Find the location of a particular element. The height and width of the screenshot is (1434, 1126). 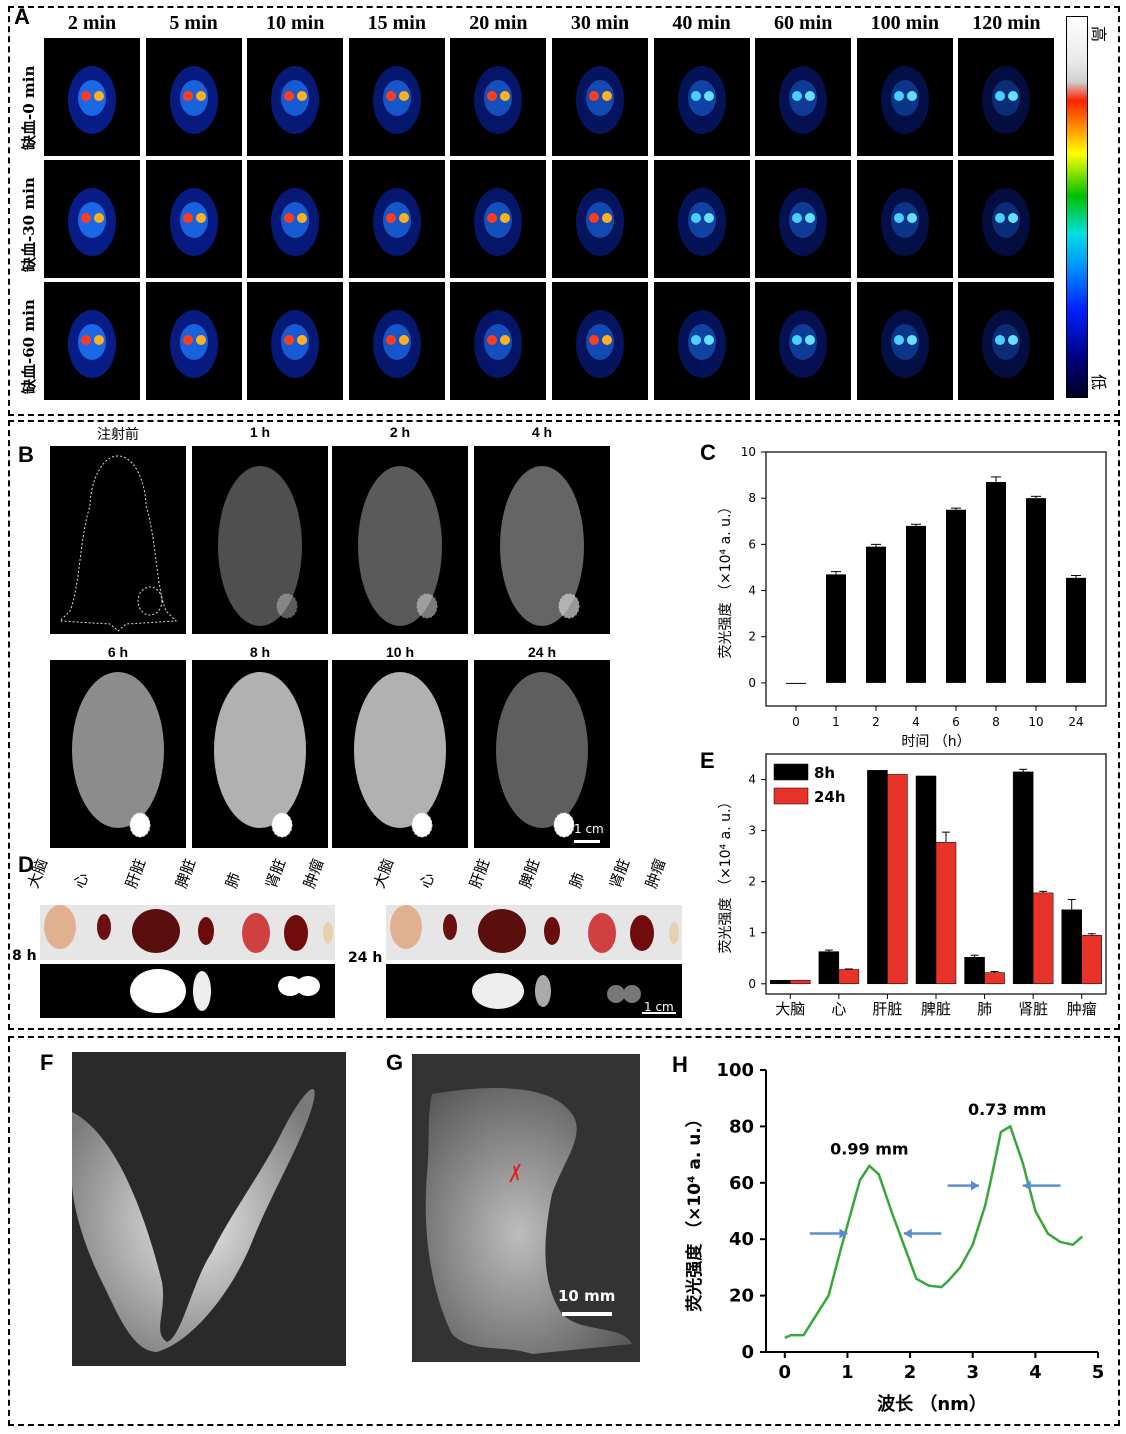

x-tick-label: 24 is located at coordinates (1075, 722).